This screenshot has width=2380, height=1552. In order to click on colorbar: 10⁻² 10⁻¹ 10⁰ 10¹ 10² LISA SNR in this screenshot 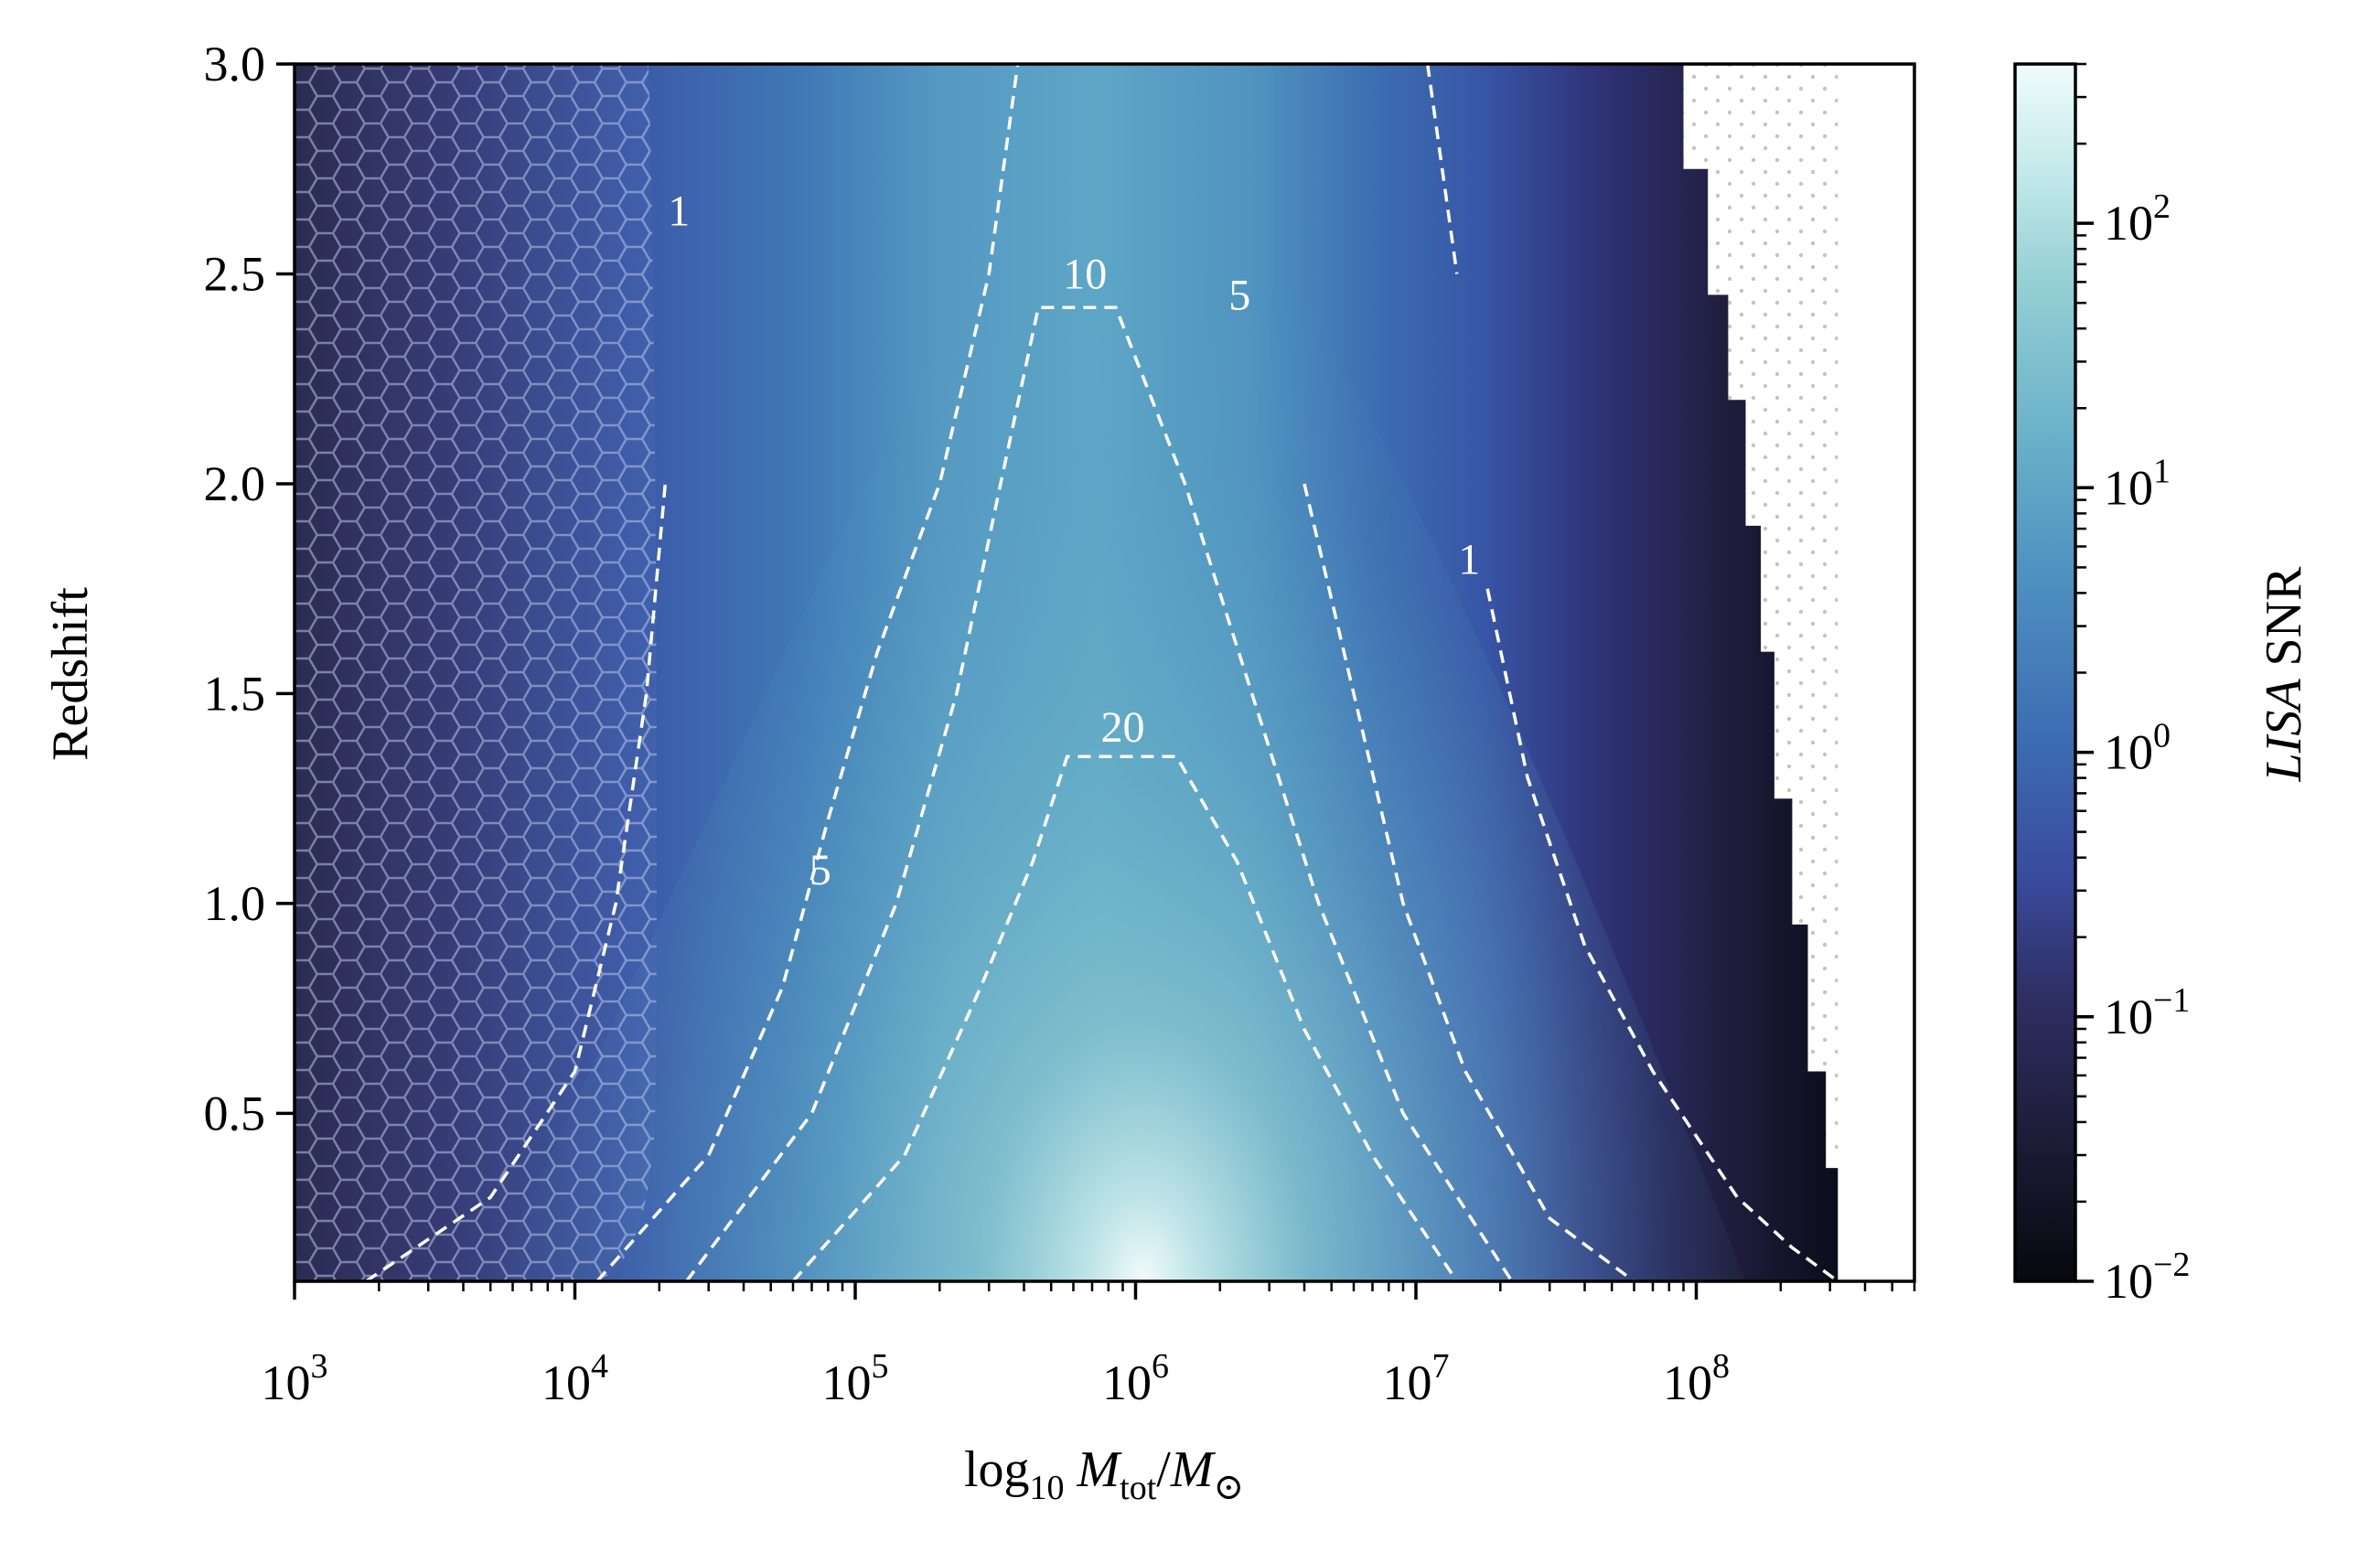, I will do `click(2162, 685)`.